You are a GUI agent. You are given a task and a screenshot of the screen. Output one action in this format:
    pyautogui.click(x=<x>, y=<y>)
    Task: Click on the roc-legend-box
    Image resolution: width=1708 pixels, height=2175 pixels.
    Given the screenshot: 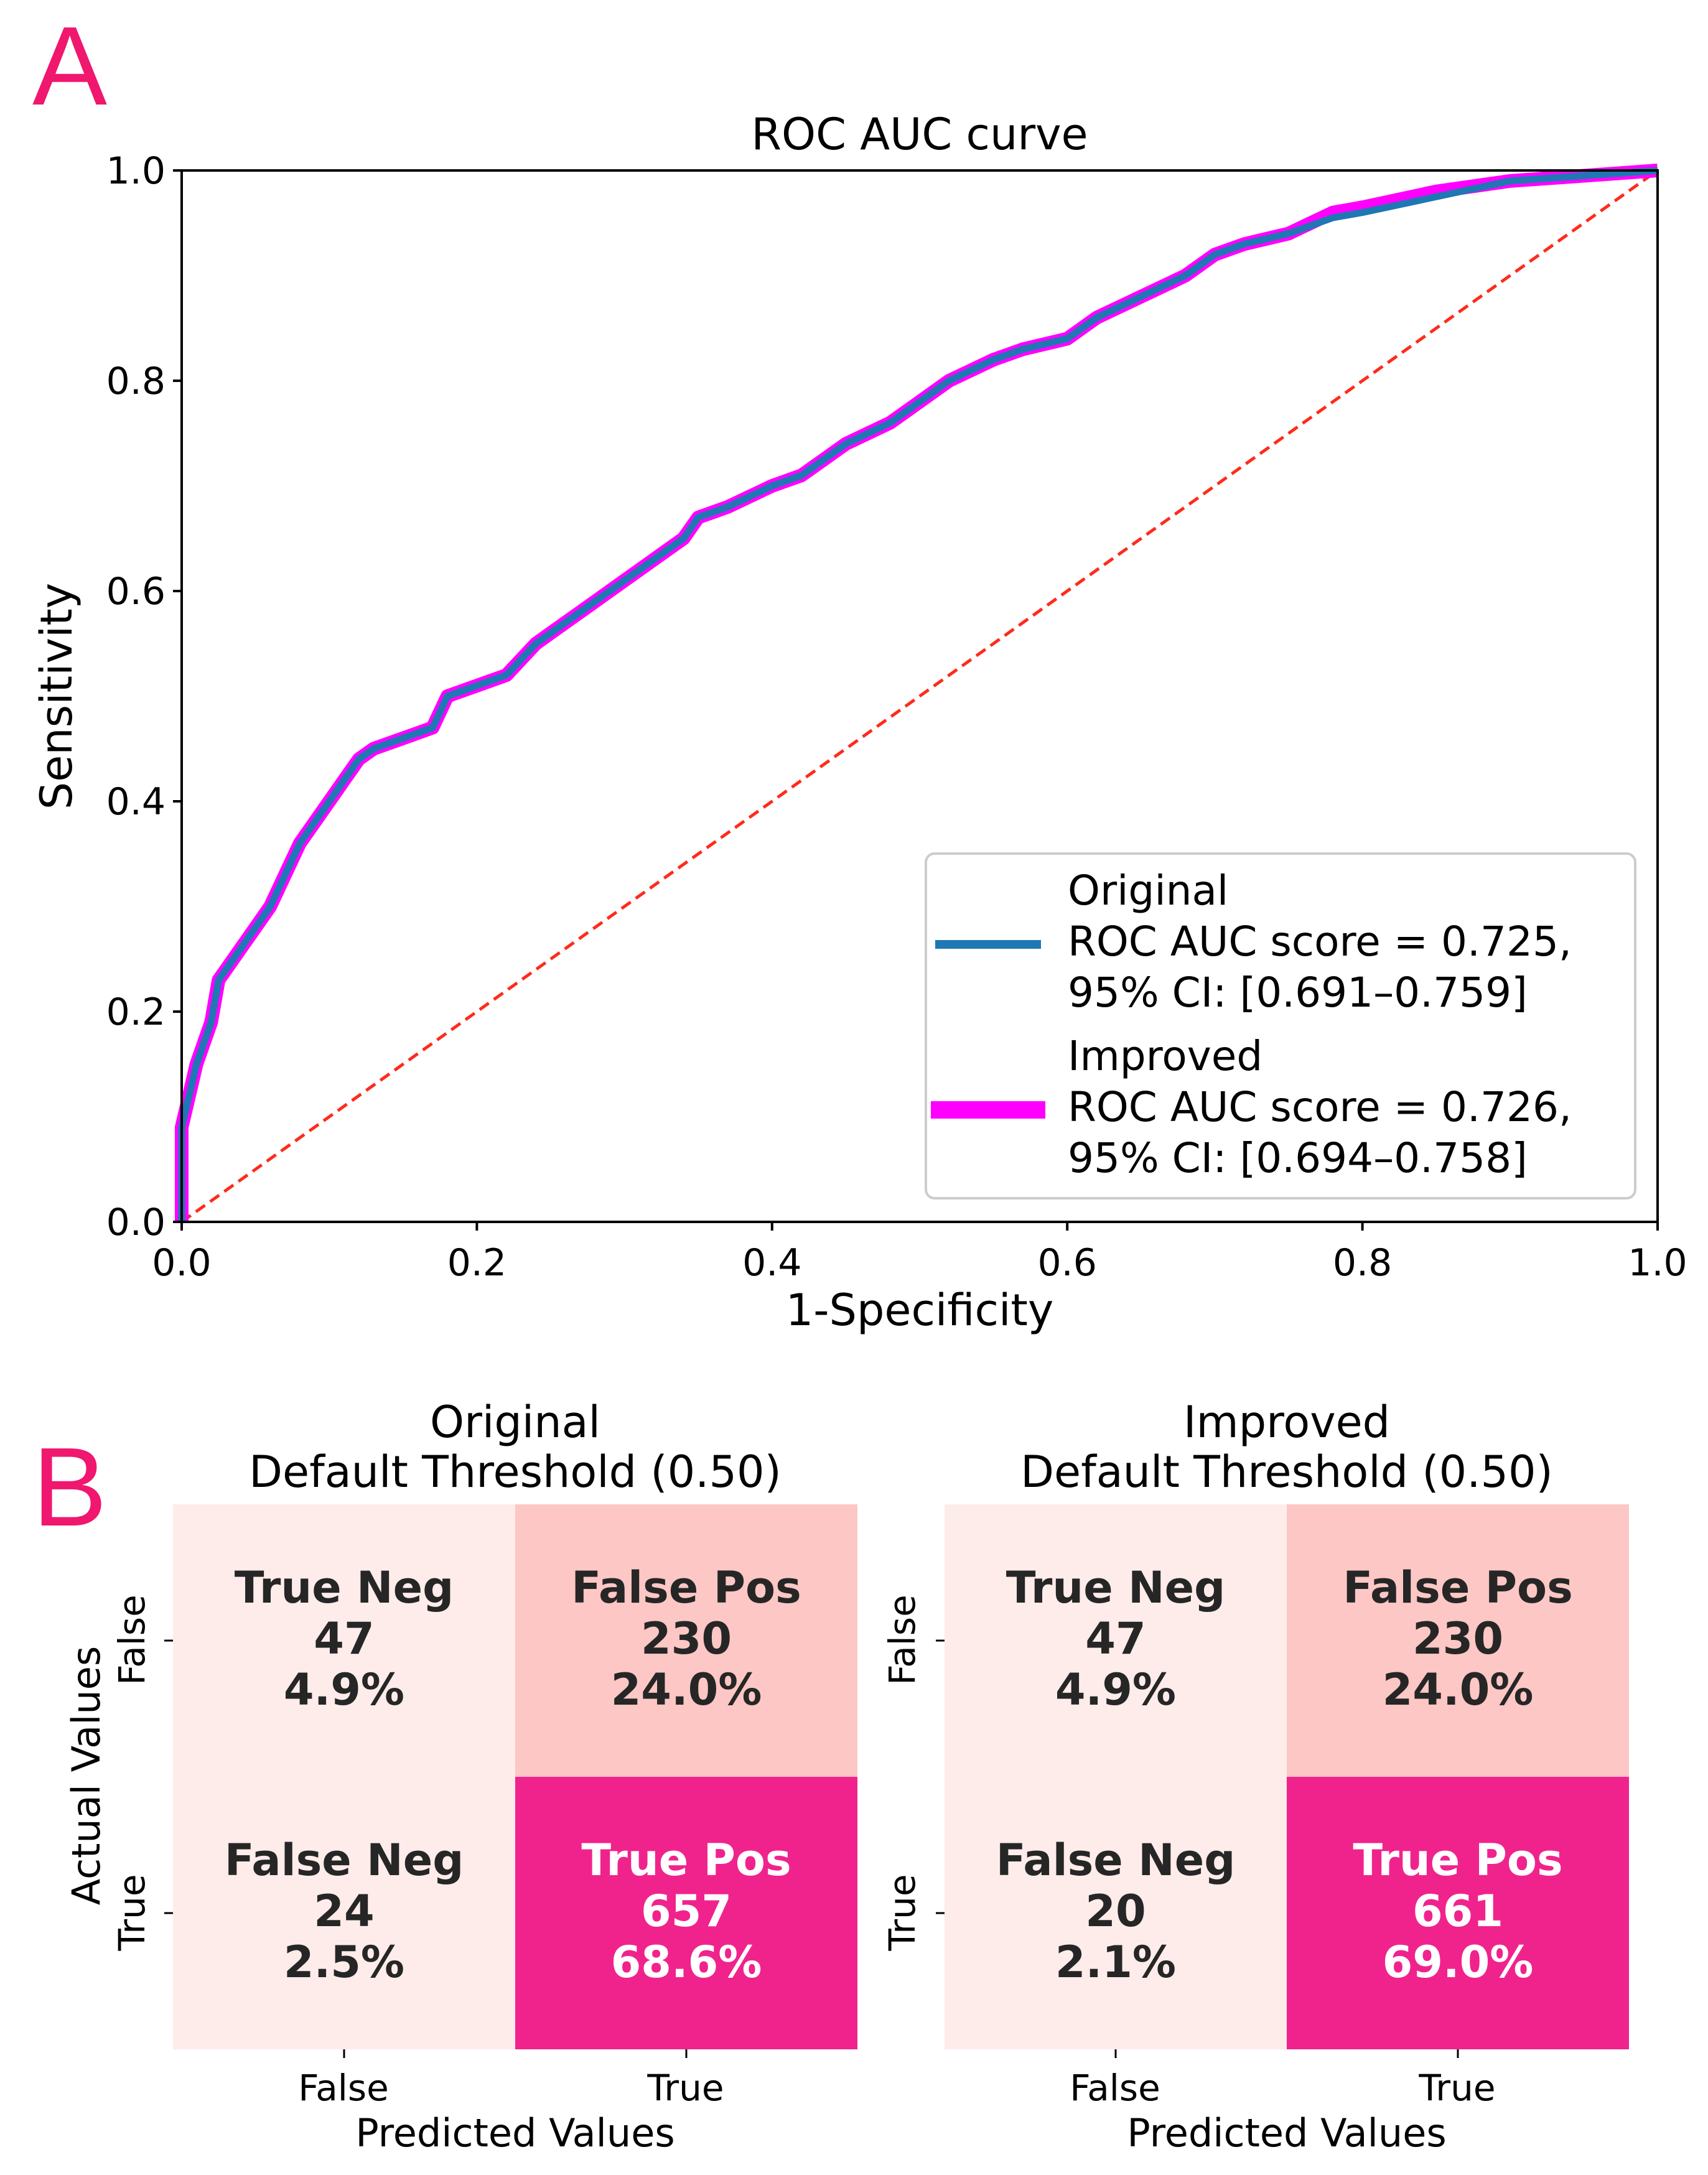 What is the action you would take?
    pyautogui.click(x=1280, y=1025)
    